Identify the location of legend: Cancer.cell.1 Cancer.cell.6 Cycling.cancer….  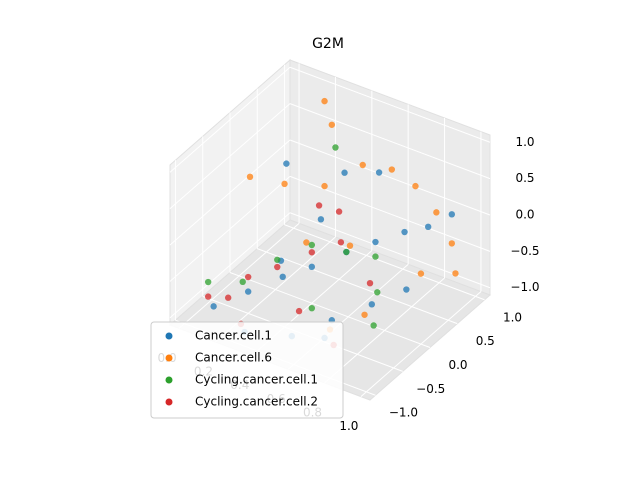
(247, 370).